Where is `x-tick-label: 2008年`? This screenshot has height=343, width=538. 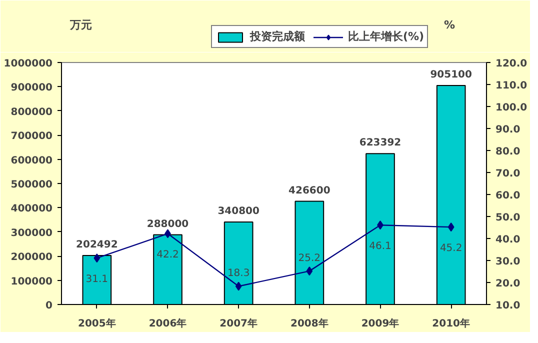
x-tick-label: 2008年 is located at coordinates (309, 324).